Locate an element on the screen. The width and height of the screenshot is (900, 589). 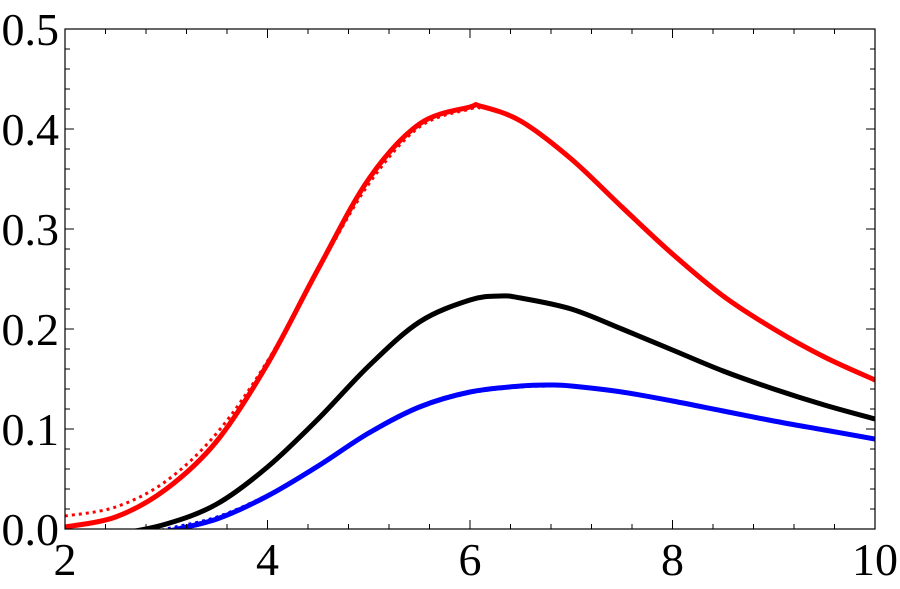
x-tick-label: 4 is located at coordinates (267, 559).